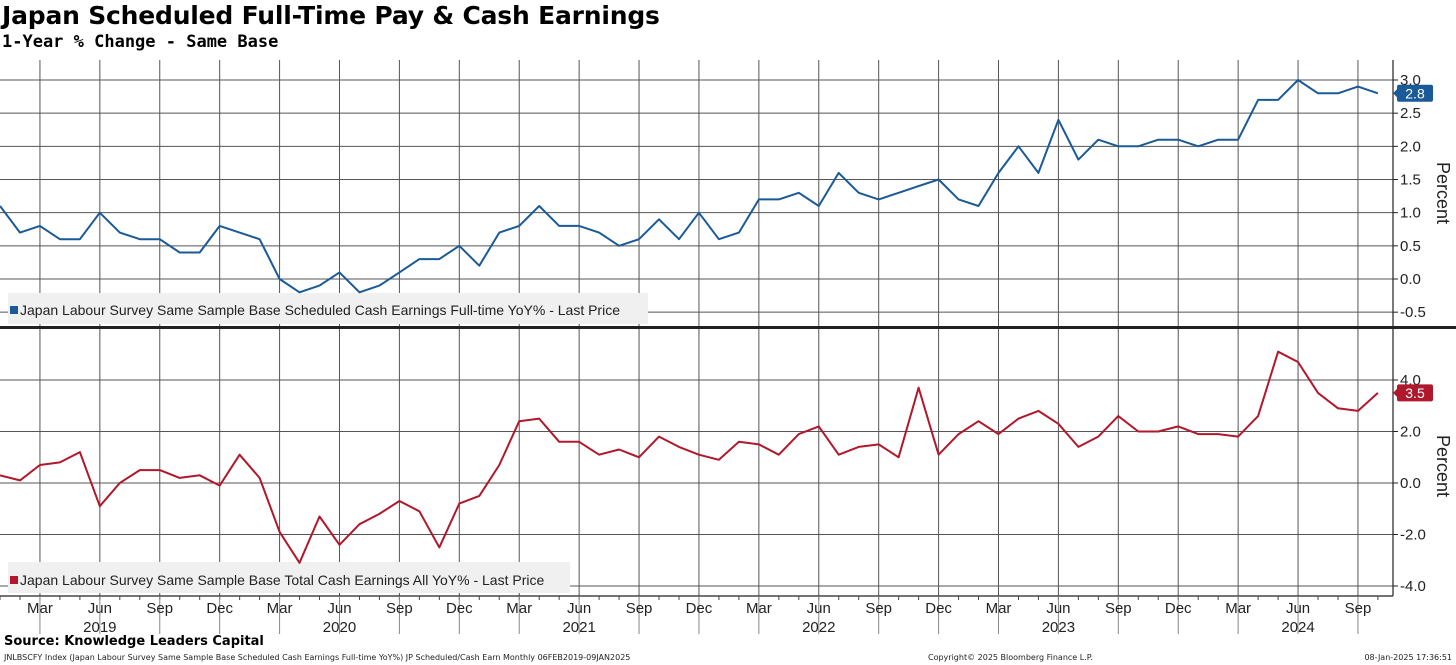 This screenshot has height=665, width=1456. What do you see at coordinates (1395, 392) in the screenshot?
I see `bottom-last-value-pointer` at bounding box center [1395, 392].